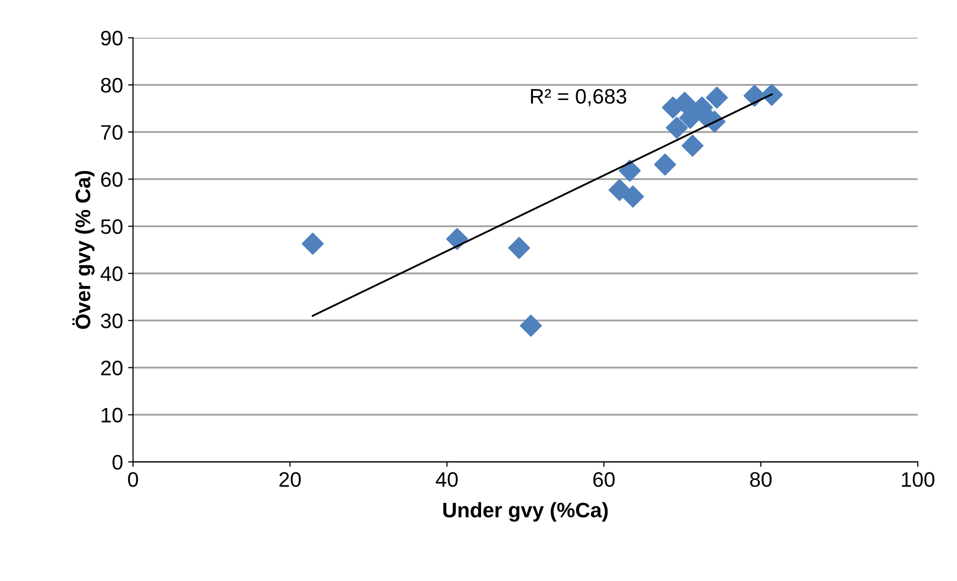 Image resolution: width=957 pixels, height=581 pixels. Describe the element at coordinates (578, 97) in the screenshot. I see `annotation: R² = 0,683` at that location.